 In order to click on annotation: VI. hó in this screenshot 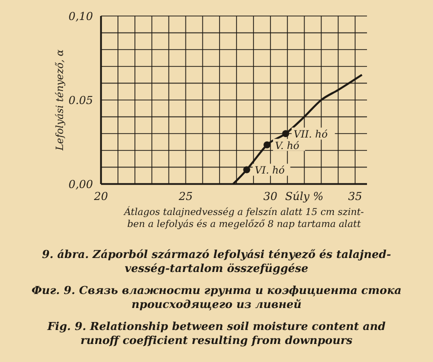, I will do `click(269, 171)`.